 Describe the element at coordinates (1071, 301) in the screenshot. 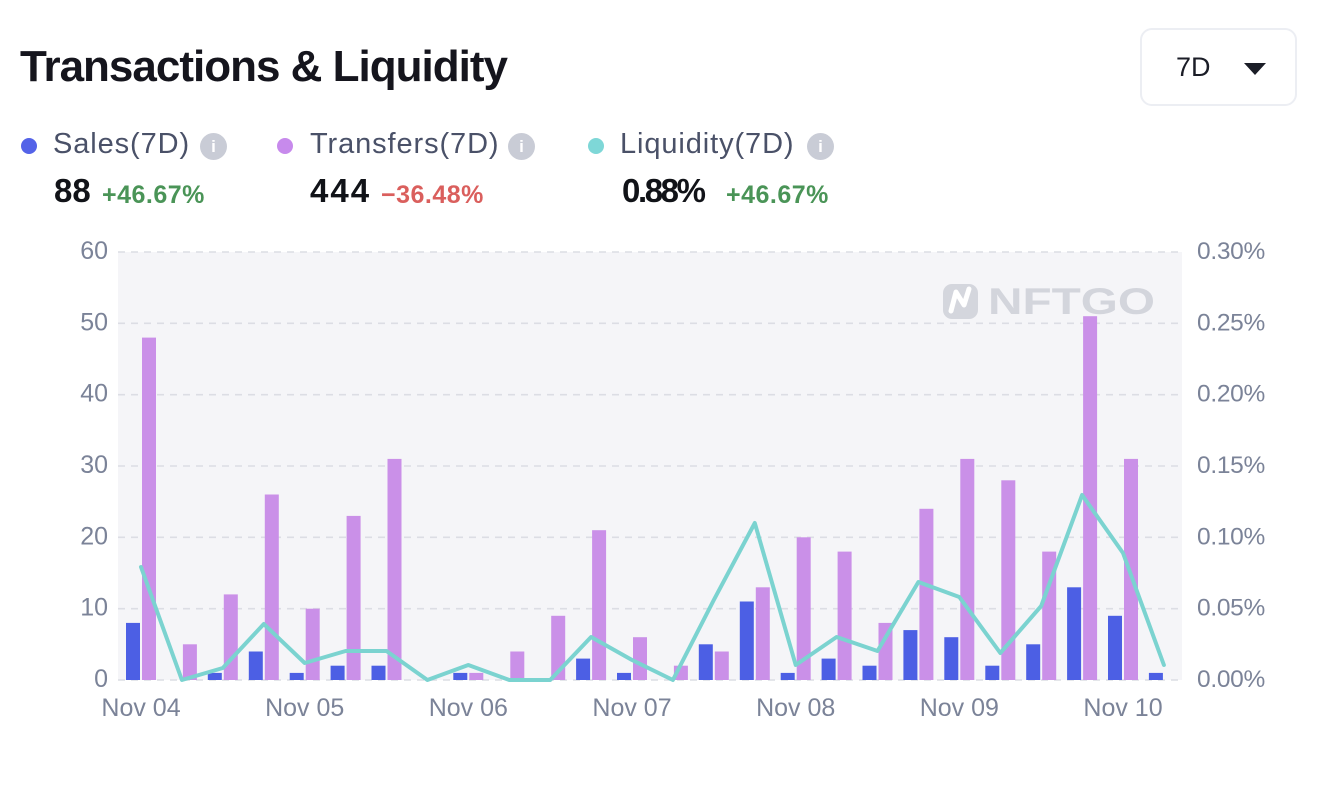

I see `svg-text: NFTGO` at that location.